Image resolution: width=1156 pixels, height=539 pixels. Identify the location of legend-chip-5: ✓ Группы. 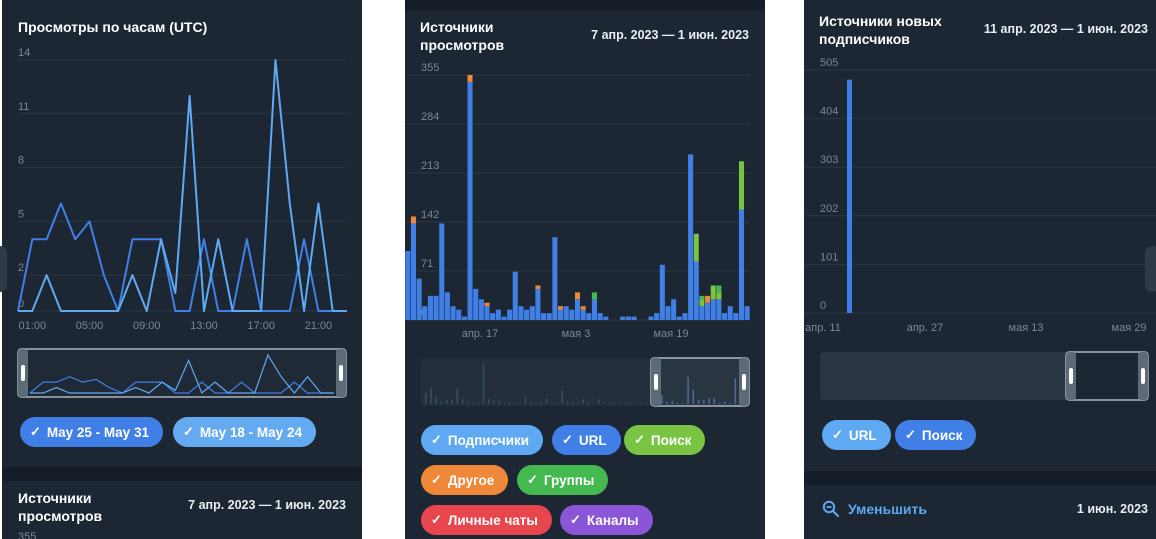
(563, 480).